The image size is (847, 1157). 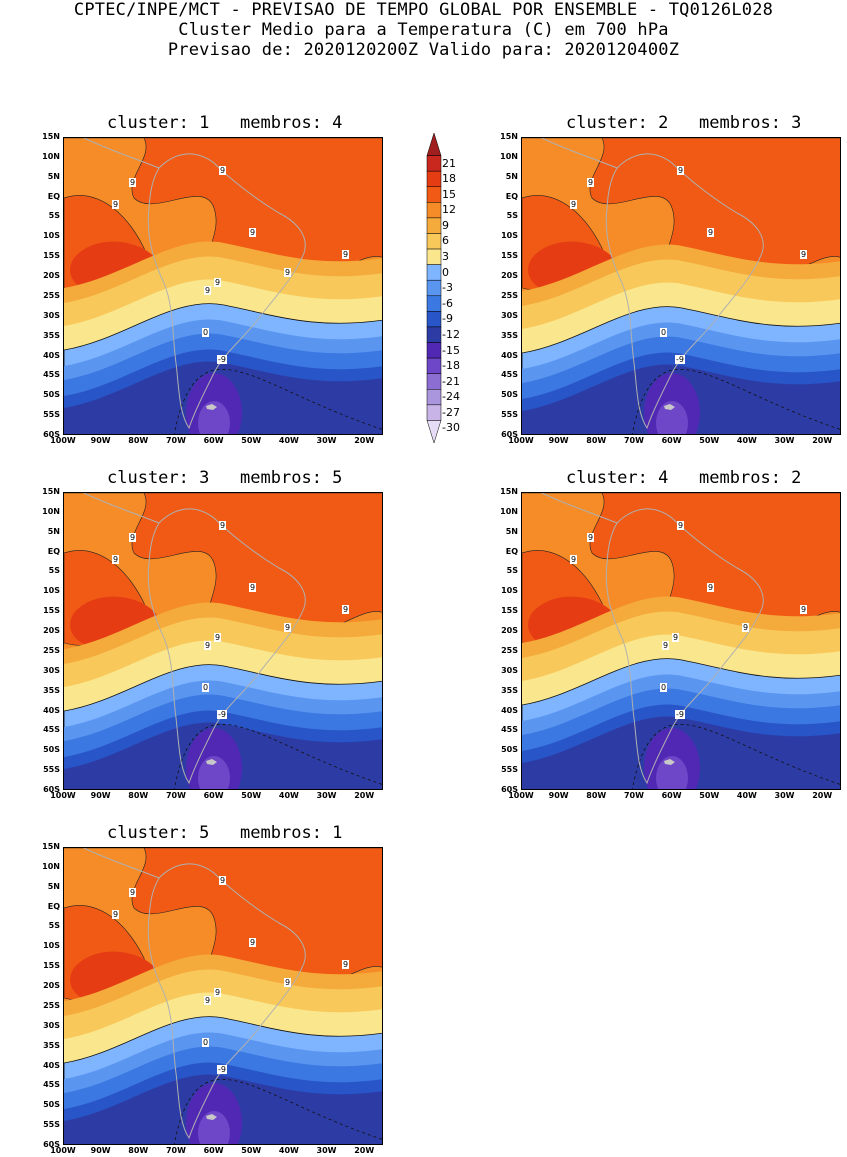 What do you see at coordinates (681, 286) in the screenshot?
I see `temperature-map-2: 9 9 9 9 9 0 -9` at bounding box center [681, 286].